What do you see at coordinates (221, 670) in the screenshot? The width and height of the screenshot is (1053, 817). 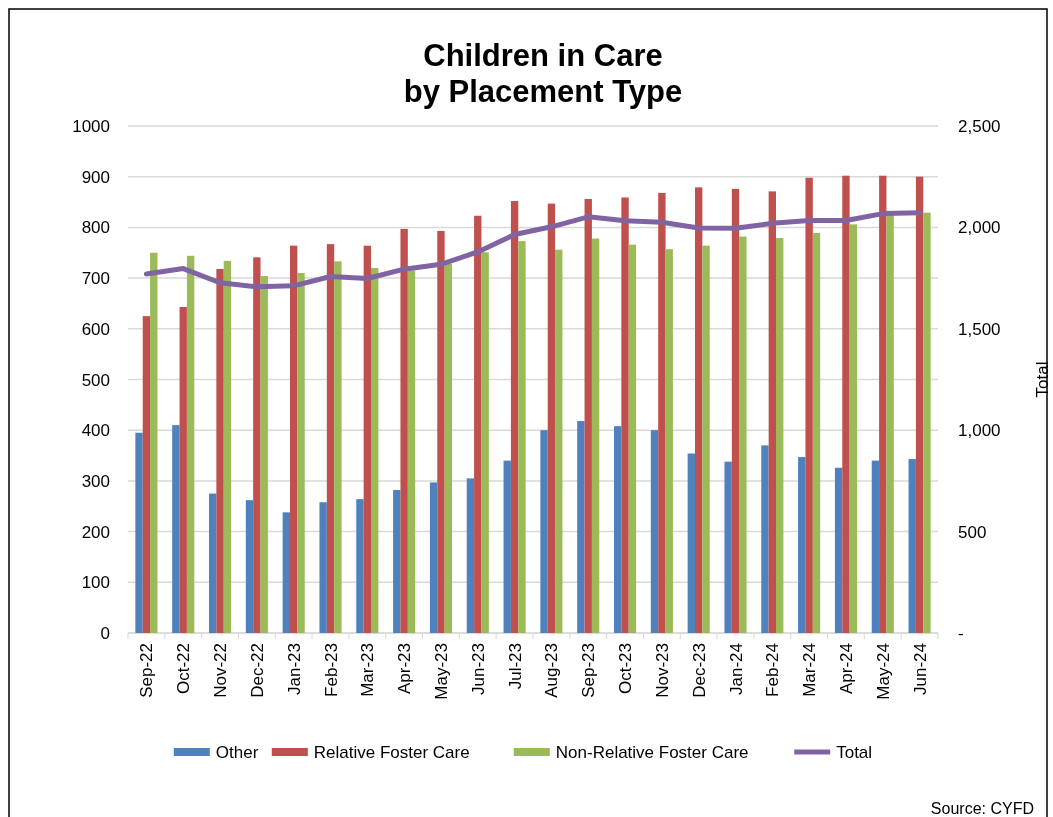 I see `x-tick-label: Nov-22` at bounding box center [221, 670].